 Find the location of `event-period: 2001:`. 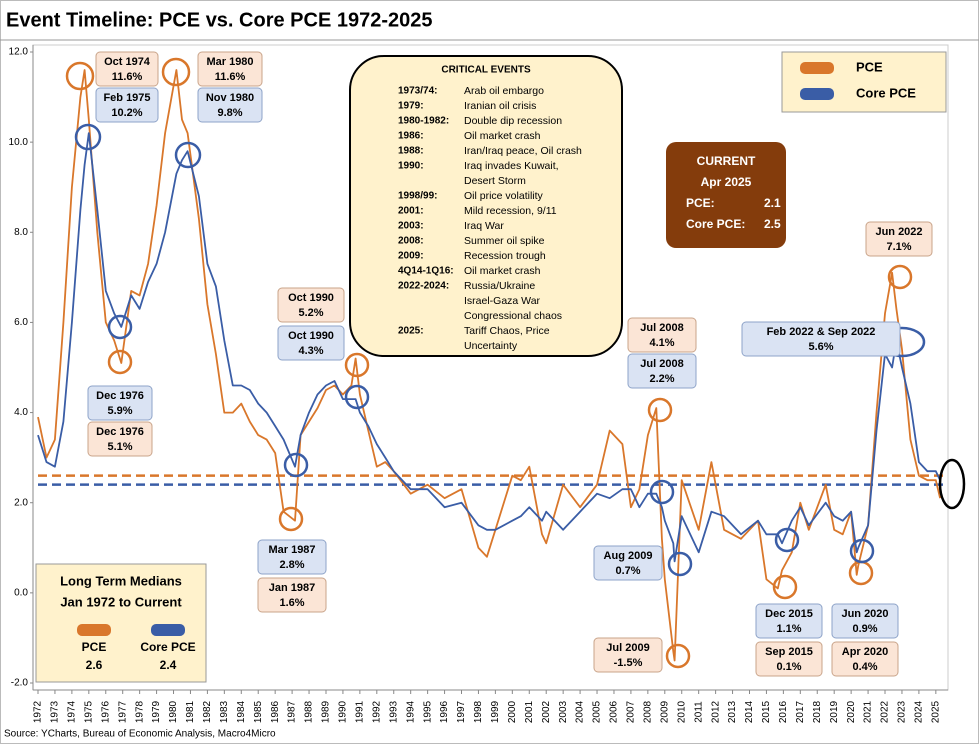

event-period: 2001: is located at coordinates (411, 211).